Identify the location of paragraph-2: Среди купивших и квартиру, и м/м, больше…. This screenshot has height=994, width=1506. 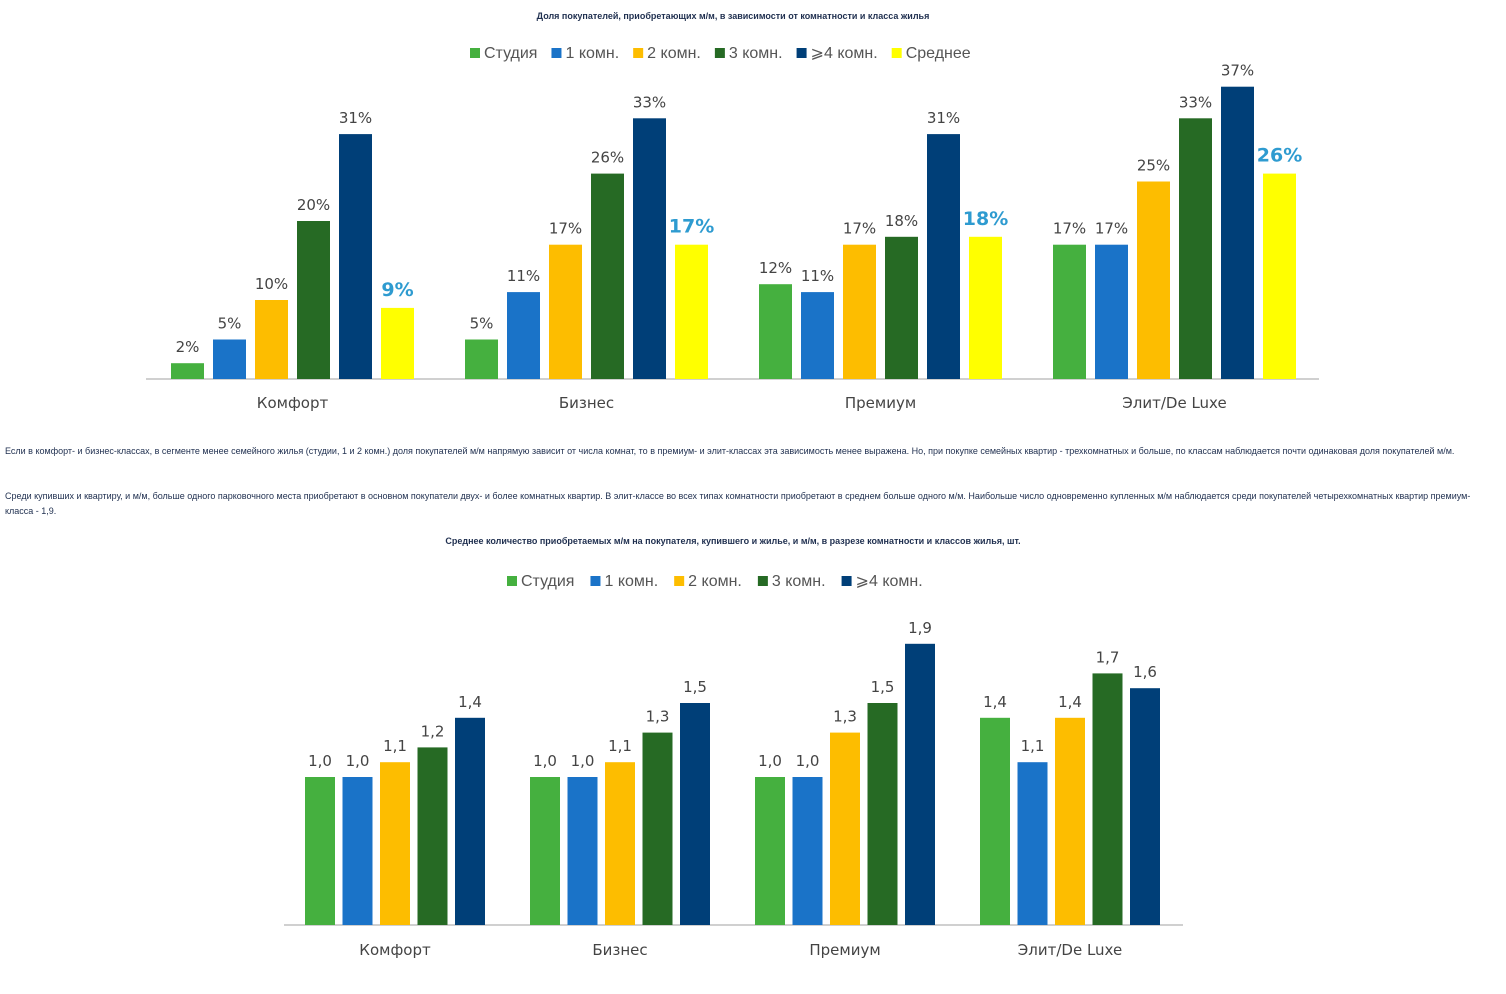
(738, 503).